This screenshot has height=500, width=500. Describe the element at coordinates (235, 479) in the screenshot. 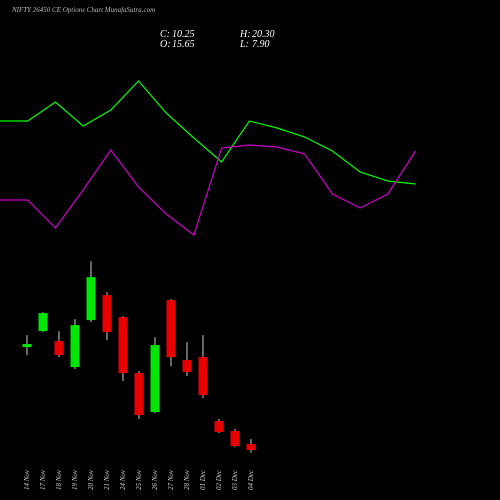

I see `x-tick-label: 03 Dec` at that location.